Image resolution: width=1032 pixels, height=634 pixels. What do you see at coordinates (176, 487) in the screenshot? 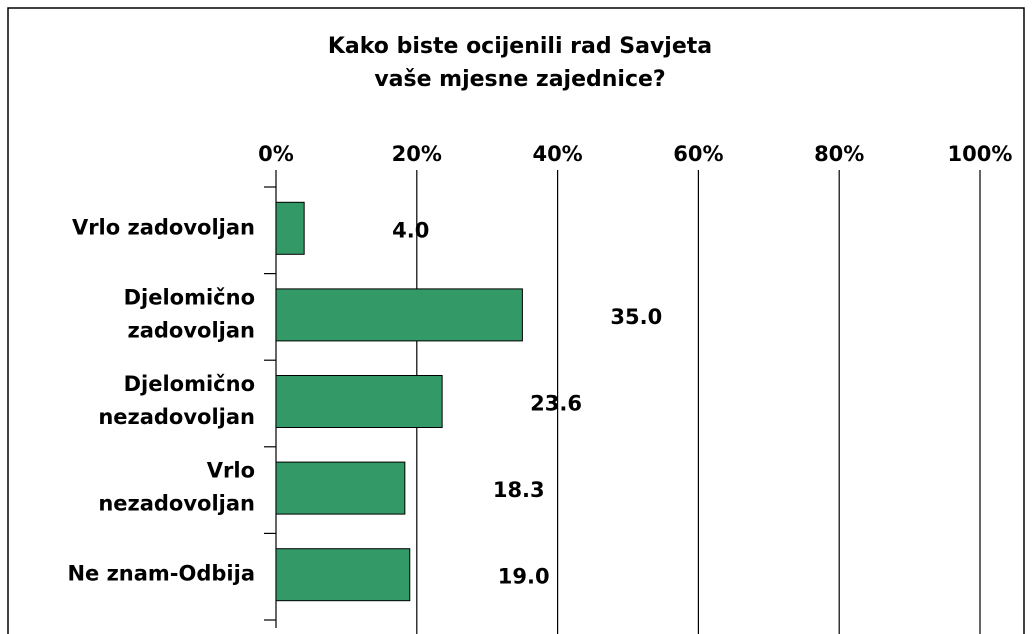
I see `y-tick-label: Vrlo nezadovoljan` at bounding box center [176, 487].